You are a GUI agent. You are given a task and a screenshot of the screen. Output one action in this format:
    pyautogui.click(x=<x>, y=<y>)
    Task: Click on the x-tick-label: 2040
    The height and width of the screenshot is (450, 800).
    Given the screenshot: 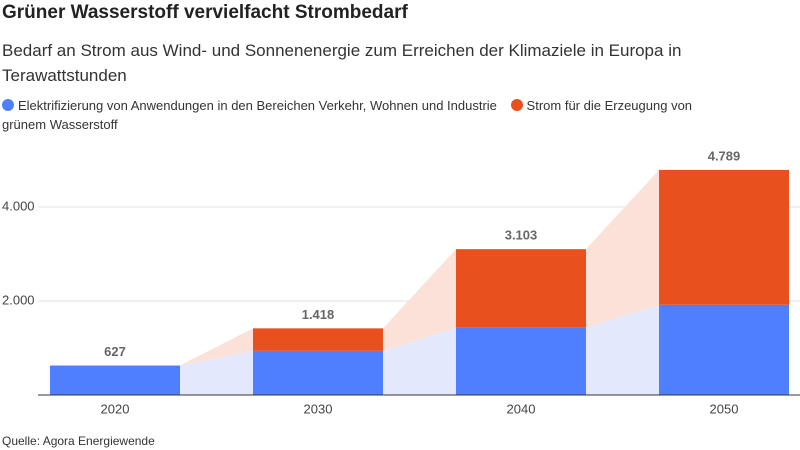 What is the action you would take?
    pyautogui.click(x=521, y=408)
    